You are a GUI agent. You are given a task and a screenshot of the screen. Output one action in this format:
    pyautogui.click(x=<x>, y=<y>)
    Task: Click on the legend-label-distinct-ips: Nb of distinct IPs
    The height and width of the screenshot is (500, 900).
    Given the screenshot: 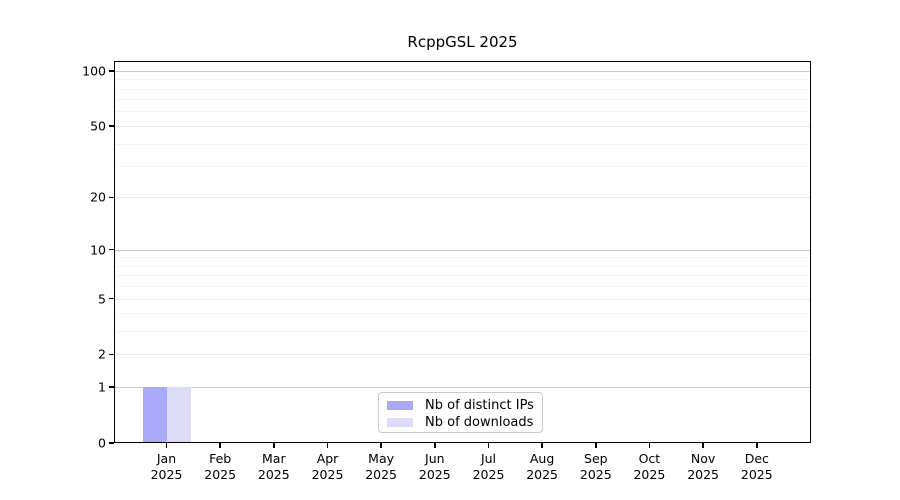 What is the action you would take?
    pyautogui.click(x=479, y=405)
    